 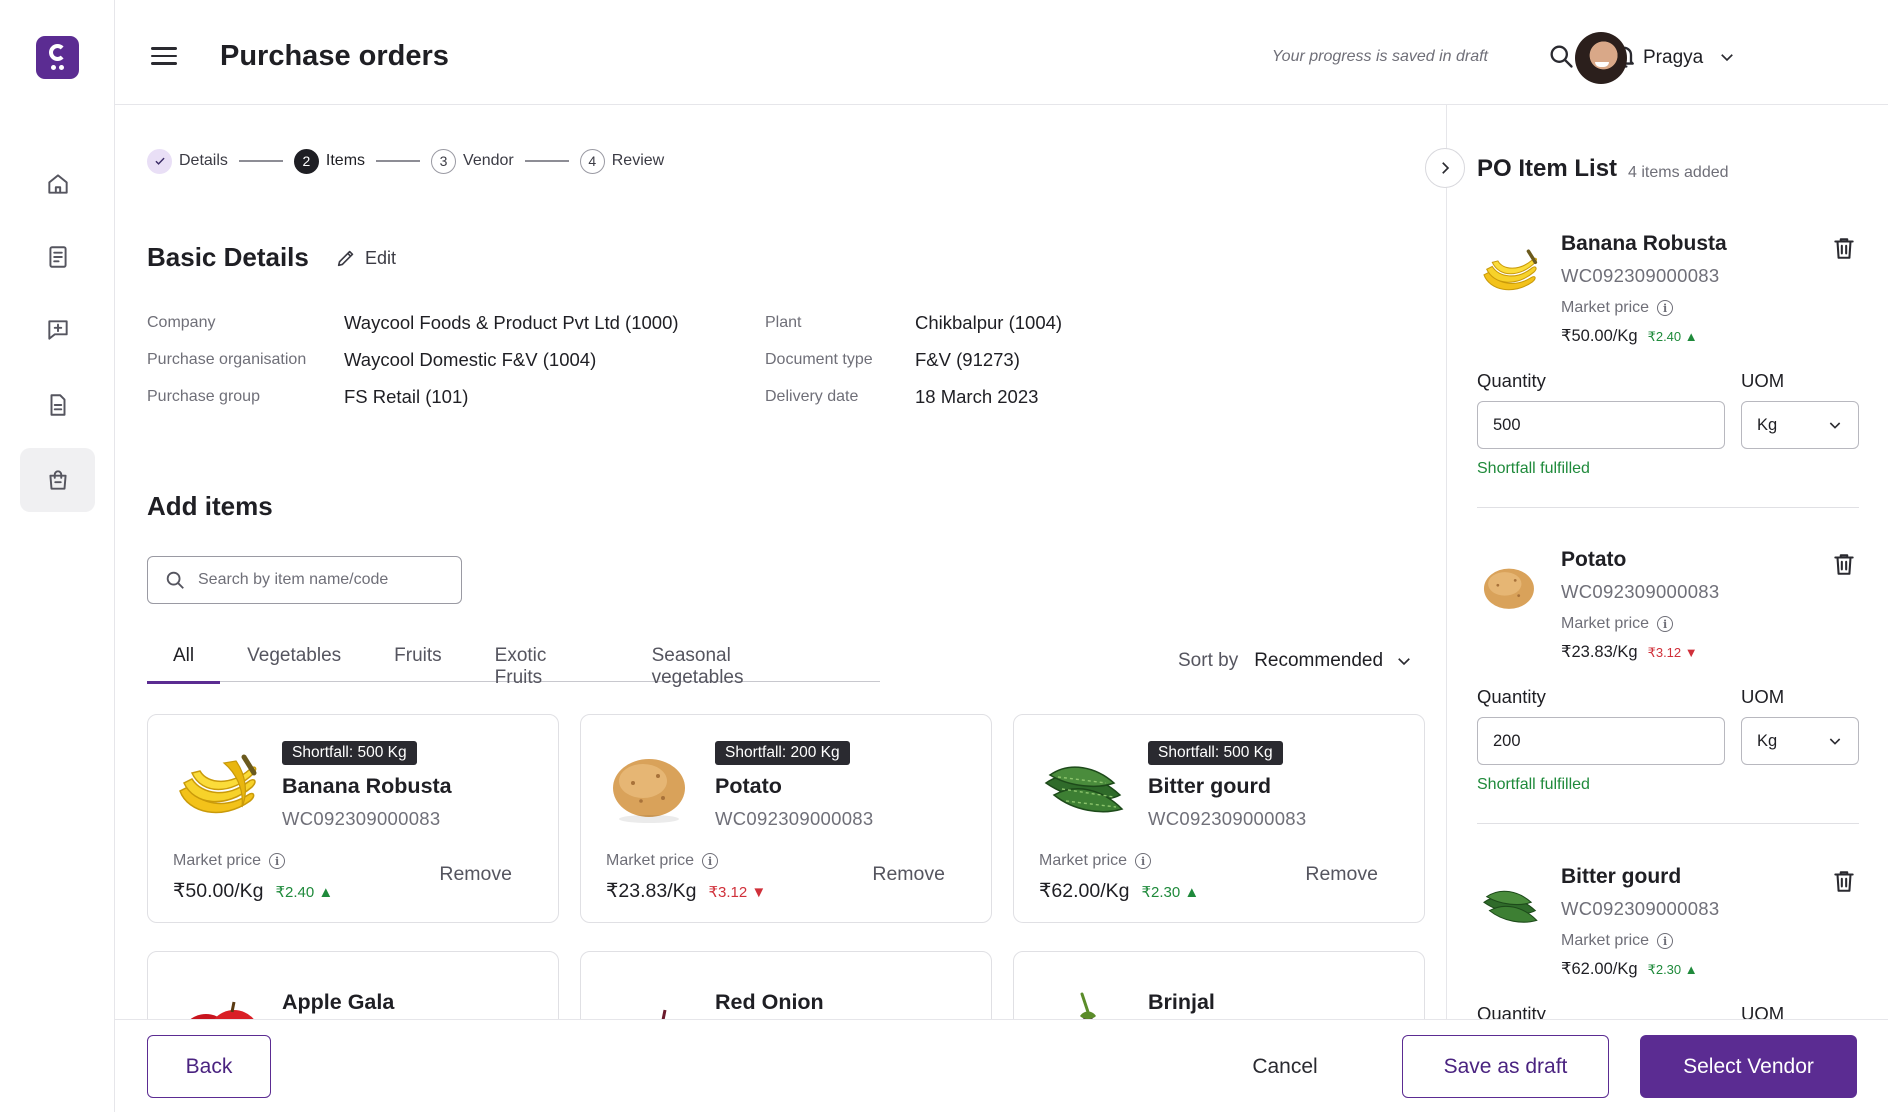 What do you see at coordinates (209, 1066) in the screenshot?
I see `back-button: Back` at bounding box center [209, 1066].